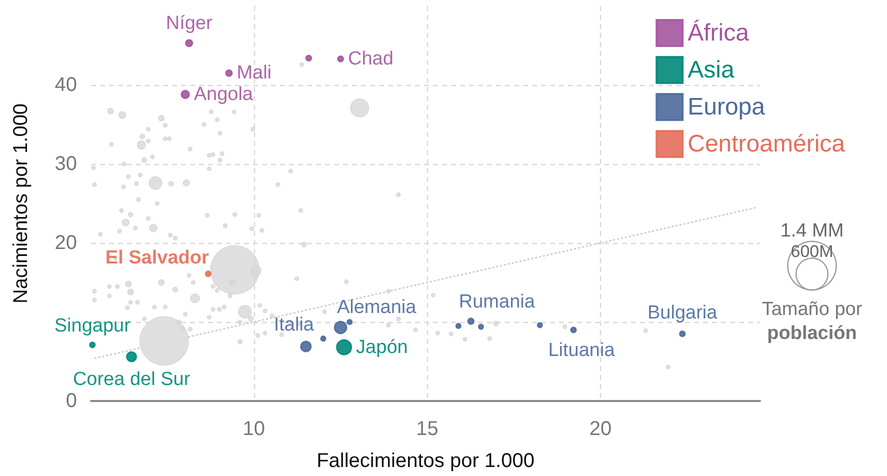 The height and width of the screenshot is (476, 887). I want to click on text: población, so click(812, 333).